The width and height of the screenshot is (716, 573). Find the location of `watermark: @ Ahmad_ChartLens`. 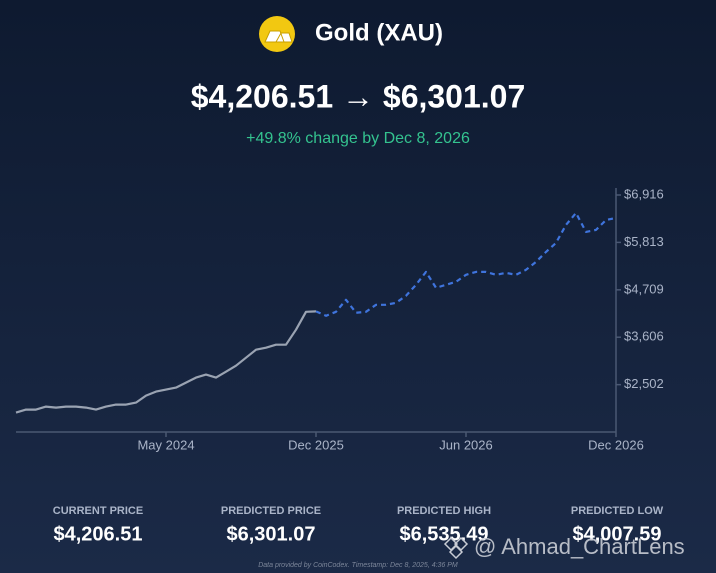

watermark: @ Ahmad_ChartLens is located at coordinates (579, 546).